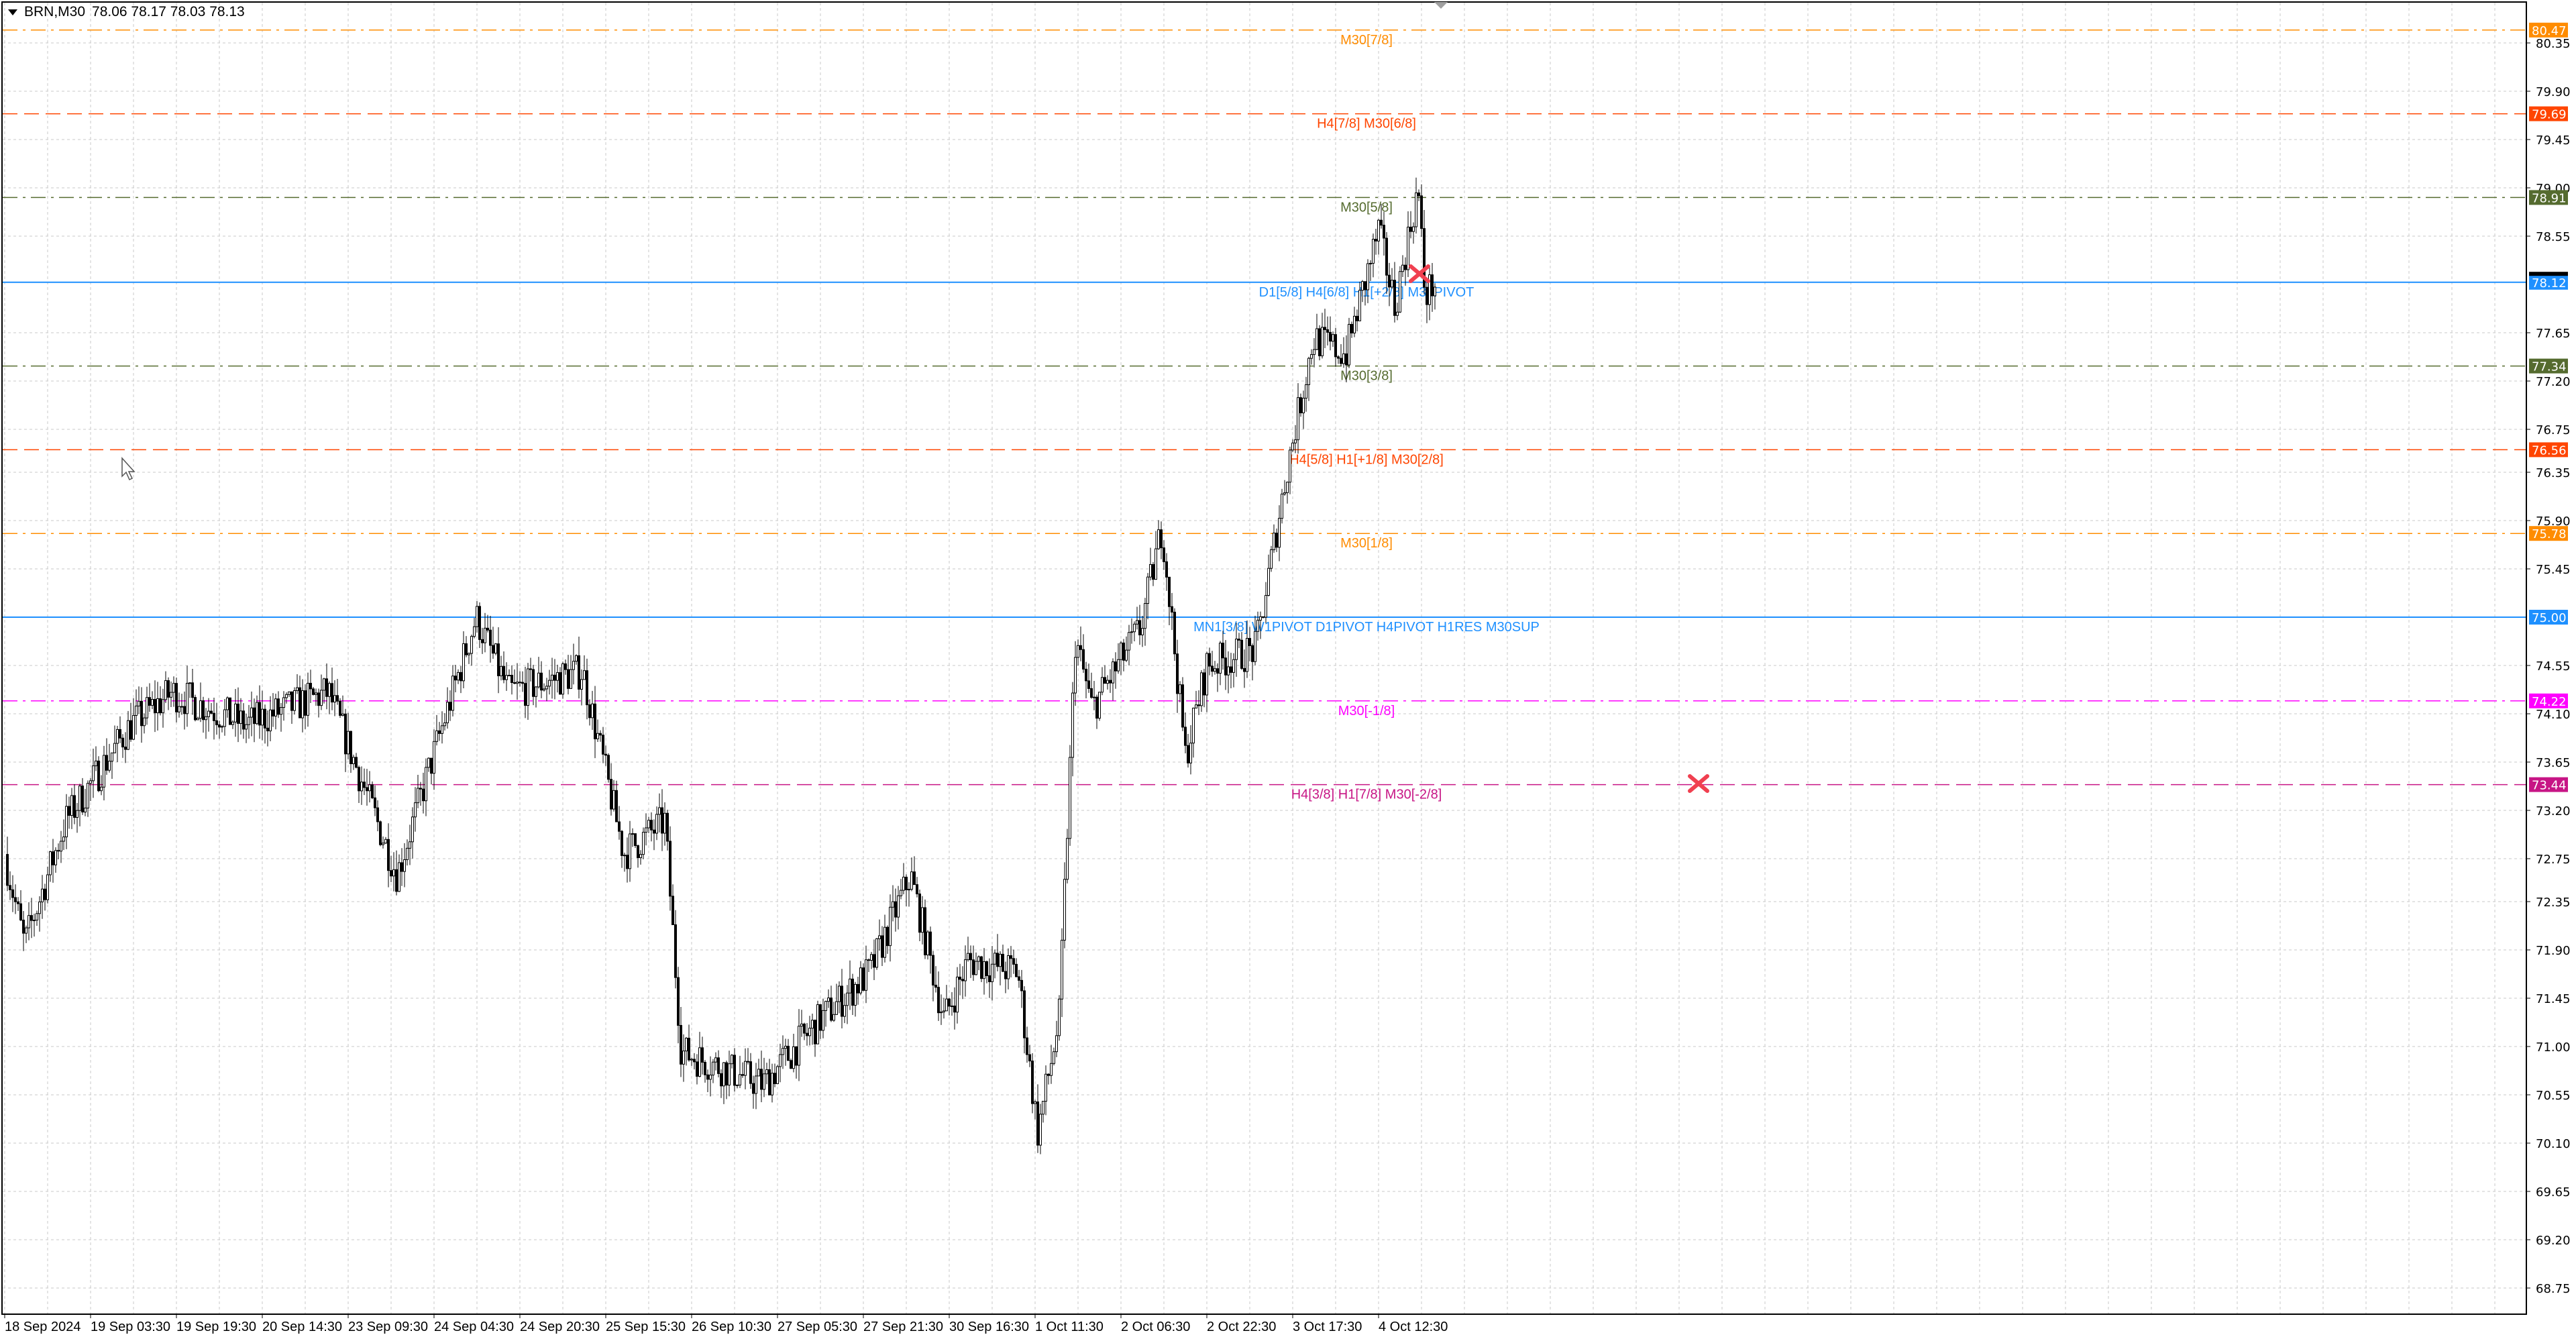 Image resolution: width=2576 pixels, height=1339 pixels. What do you see at coordinates (1419, 273) in the screenshot?
I see `cross-stroke` at bounding box center [1419, 273].